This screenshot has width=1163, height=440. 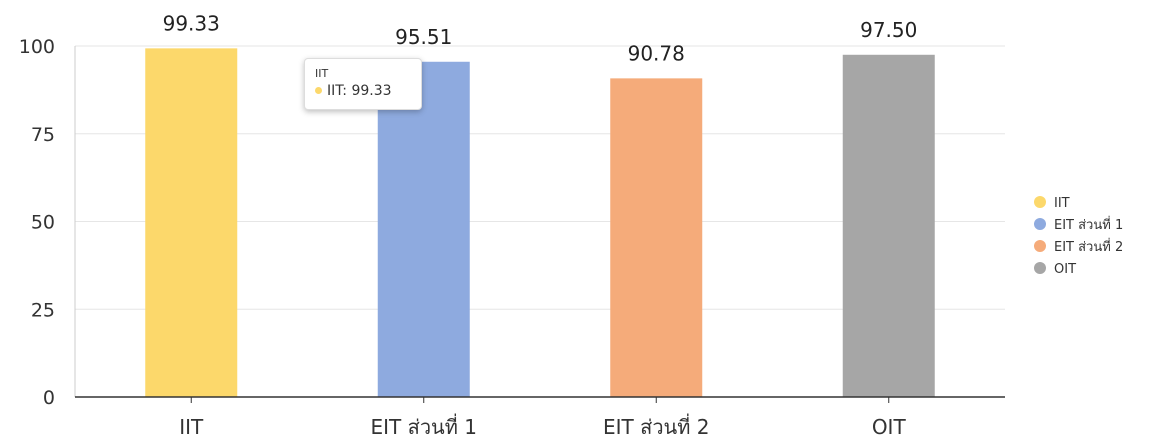 What do you see at coordinates (191, 23) in the screenshot?
I see `data-label: 99.33` at bounding box center [191, 23].